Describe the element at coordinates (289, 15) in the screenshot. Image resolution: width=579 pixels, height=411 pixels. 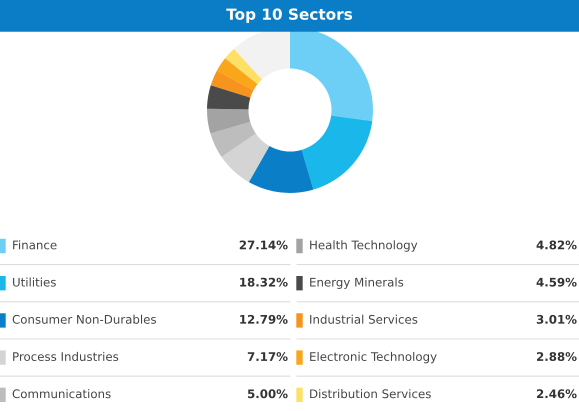
I see `chart-title: Top 10 Sectors` at that location.